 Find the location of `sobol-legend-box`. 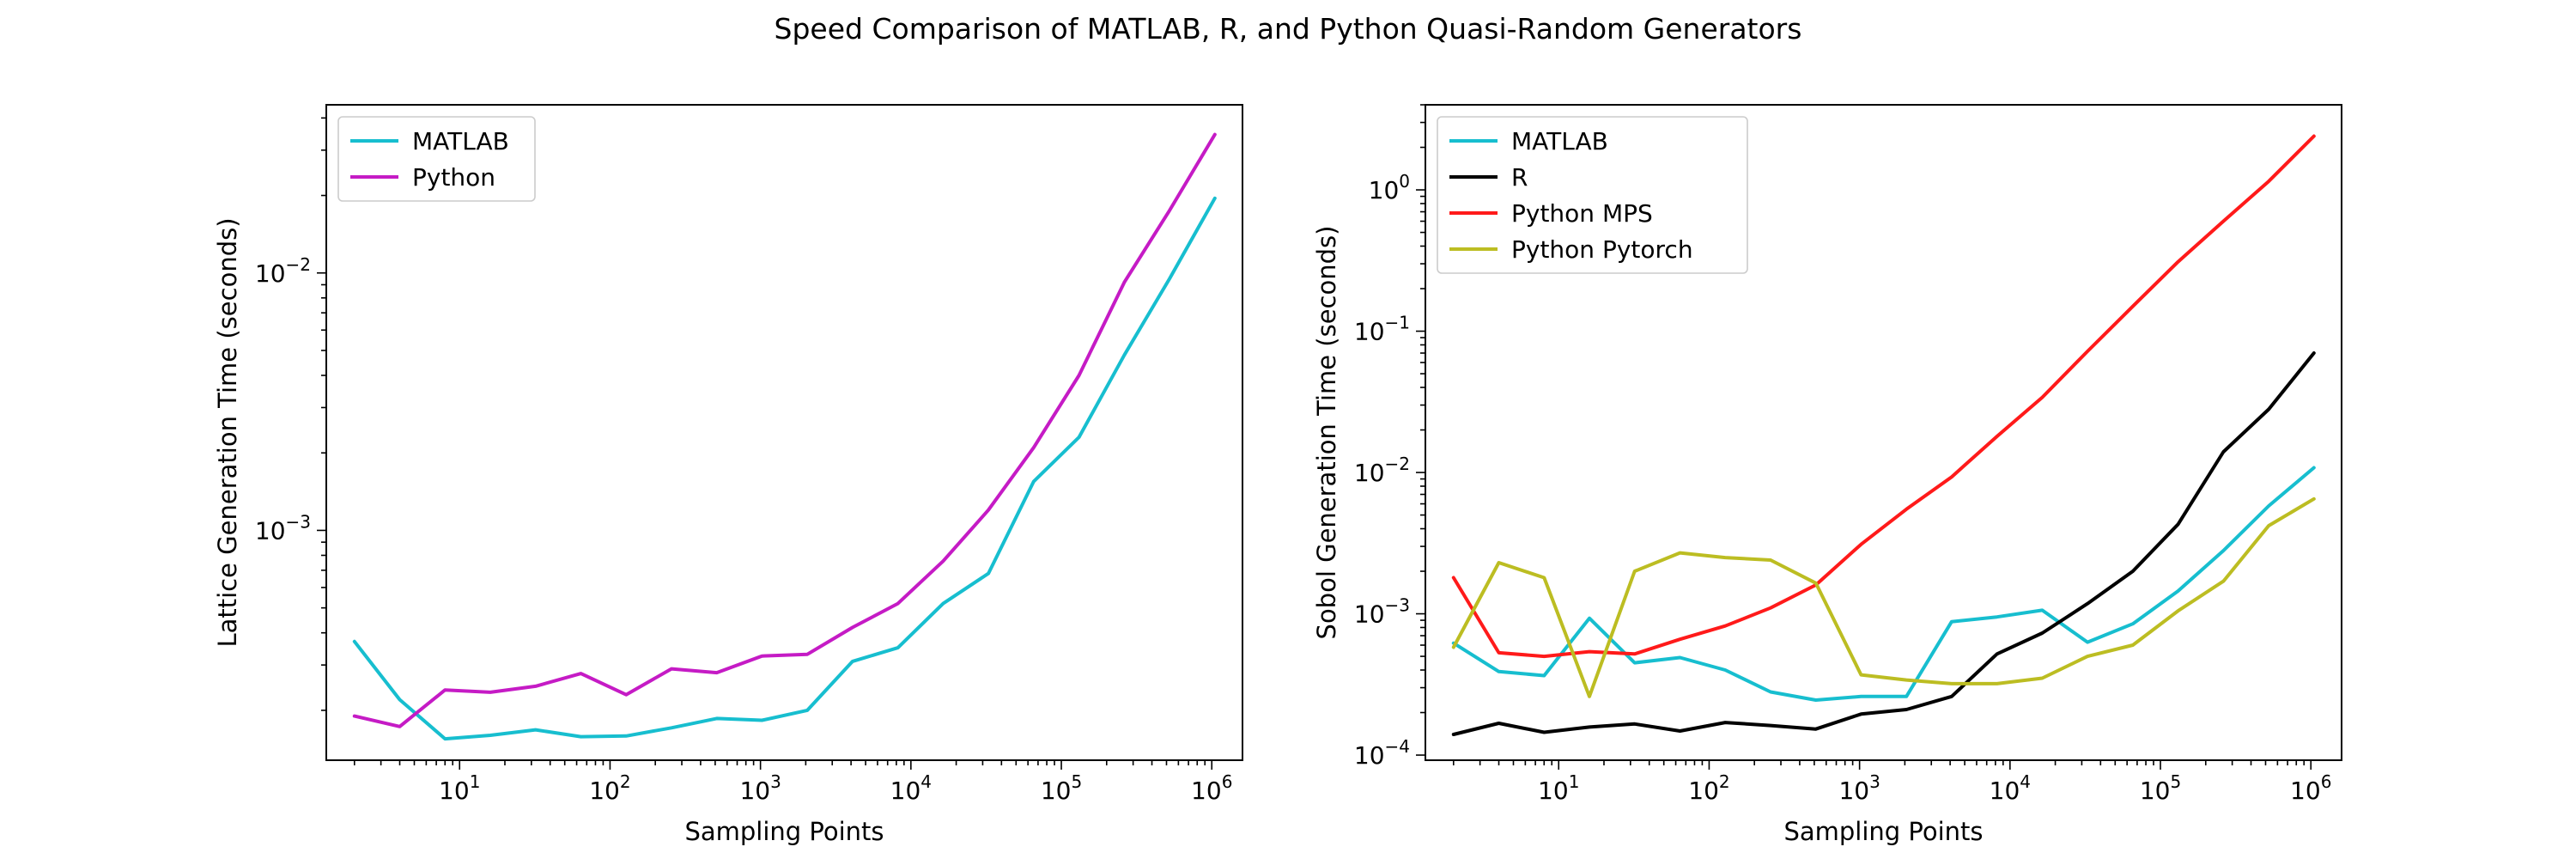

sobol-legend-box is located at coordinates (1592, 195).